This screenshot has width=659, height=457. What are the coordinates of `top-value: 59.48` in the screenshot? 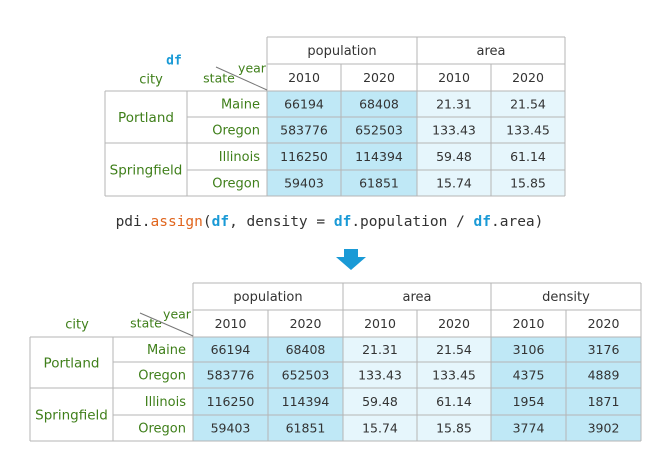 It's located at (454, 156).